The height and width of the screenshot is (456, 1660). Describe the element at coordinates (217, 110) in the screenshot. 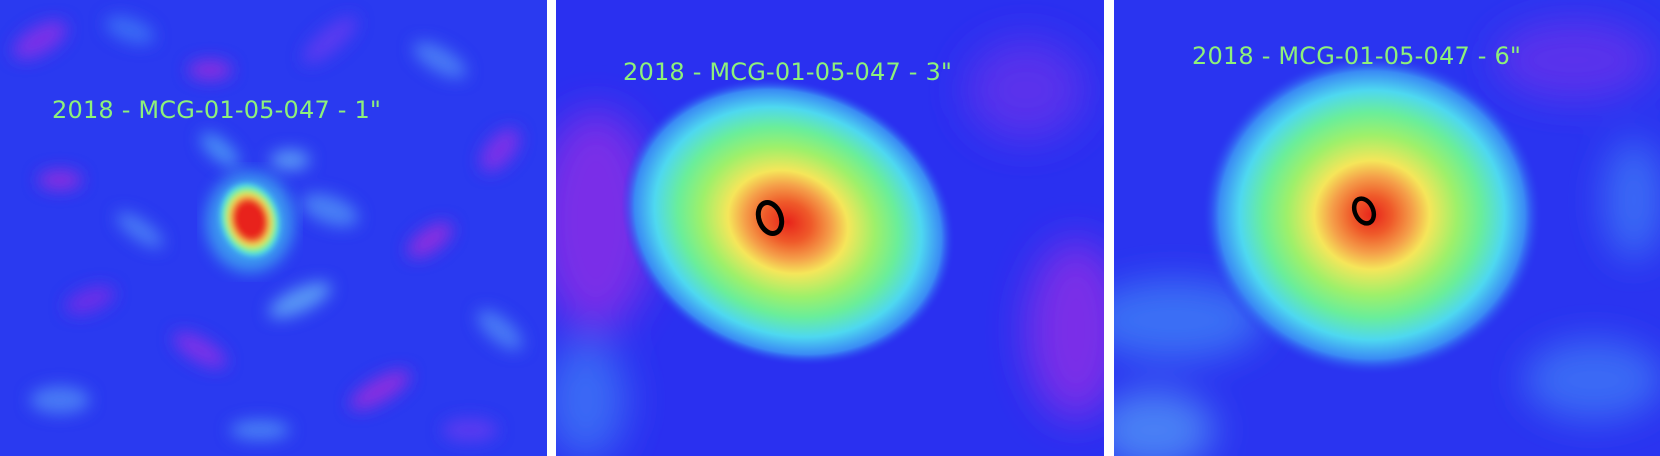

I see `panel-label-1arcsec: 2018 - MCG-01-05-047 - 1"` at that location.